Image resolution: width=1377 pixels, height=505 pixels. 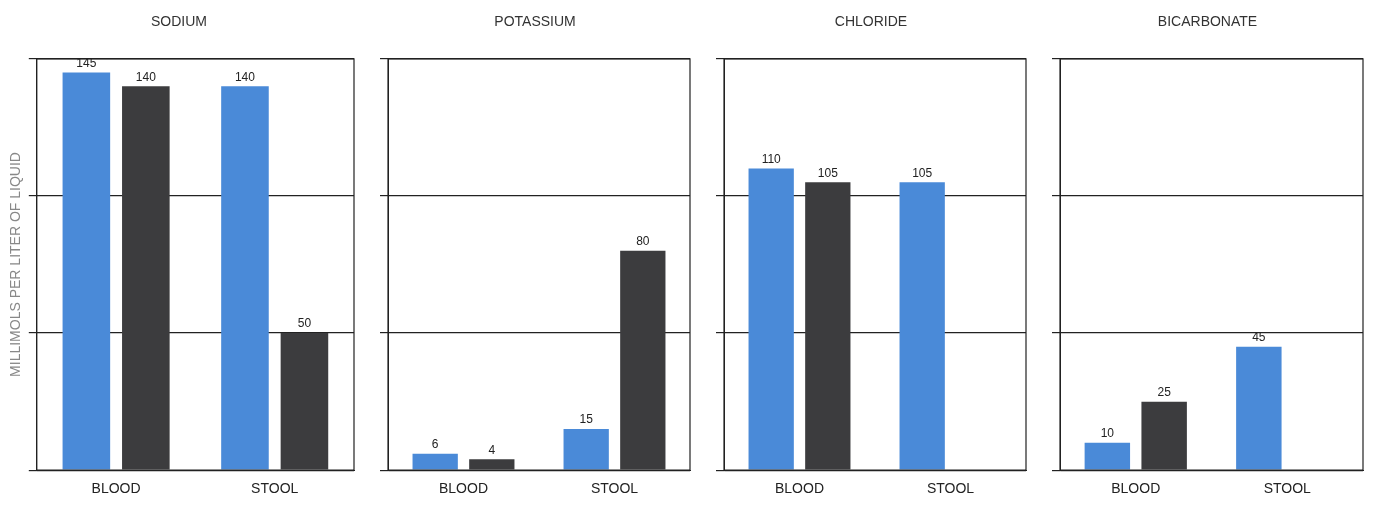 What do you see at coordinates (1164, 391) in the screenshot?
I see `data-label: 25` at bounding box center [1164, 391].